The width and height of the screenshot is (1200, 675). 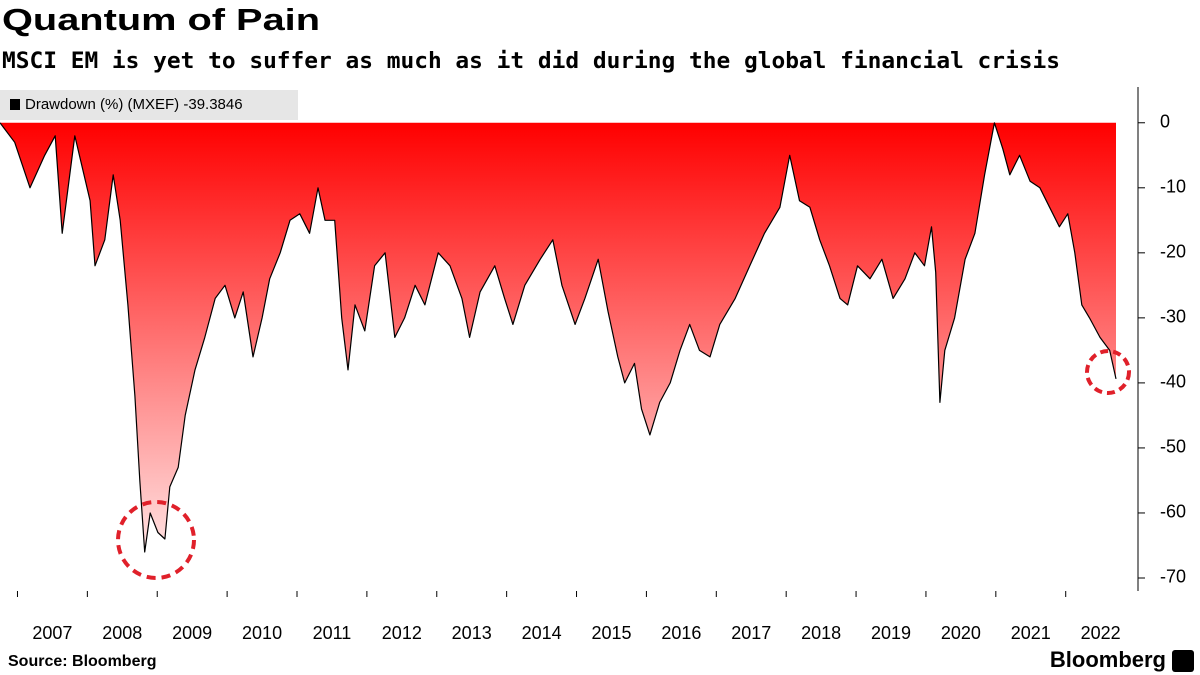 What do you see at coordinates (15, 104) in the screenshot?
I see `legend-swatch` at bounding box center [15, 104].